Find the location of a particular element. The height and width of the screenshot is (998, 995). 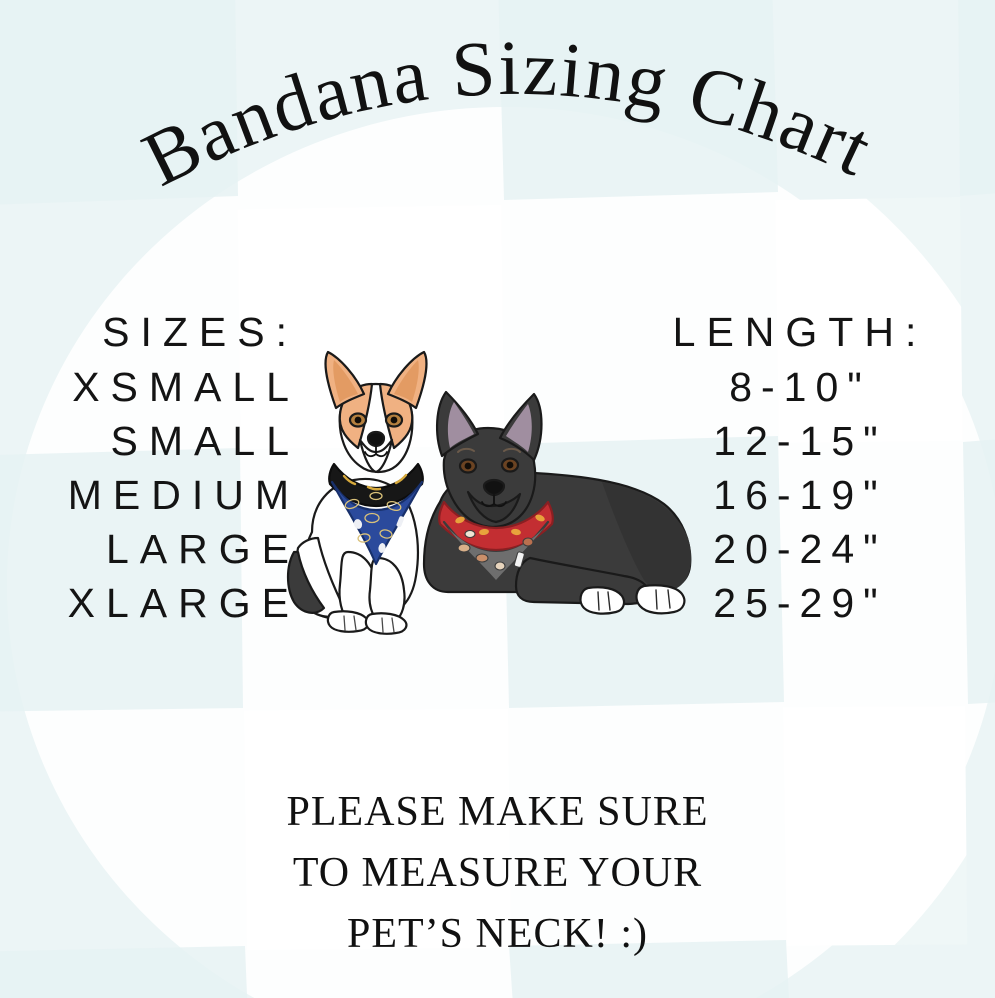

title-arc-svg: Bandana Sizing Chart is located at coordinates (508, 113).